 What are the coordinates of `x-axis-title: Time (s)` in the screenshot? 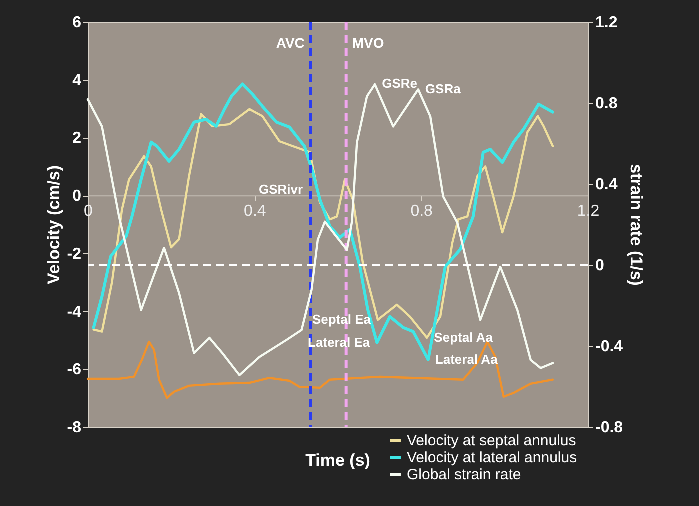 It's located at (338, 460).